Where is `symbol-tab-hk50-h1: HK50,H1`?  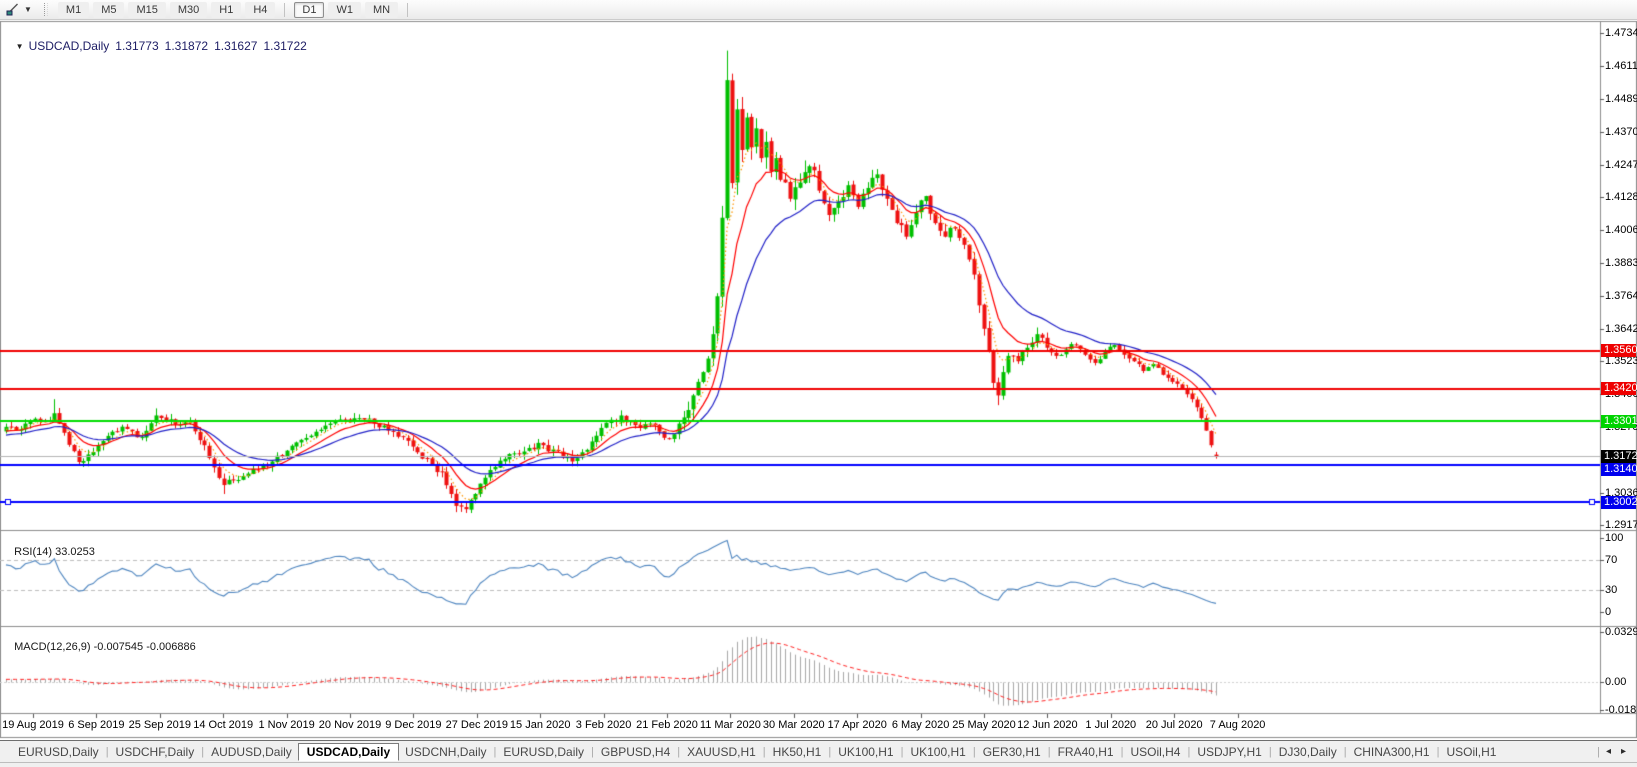 symbol-tab-hk50-h1: HK50,H1 is located at coordinates (797, 751).